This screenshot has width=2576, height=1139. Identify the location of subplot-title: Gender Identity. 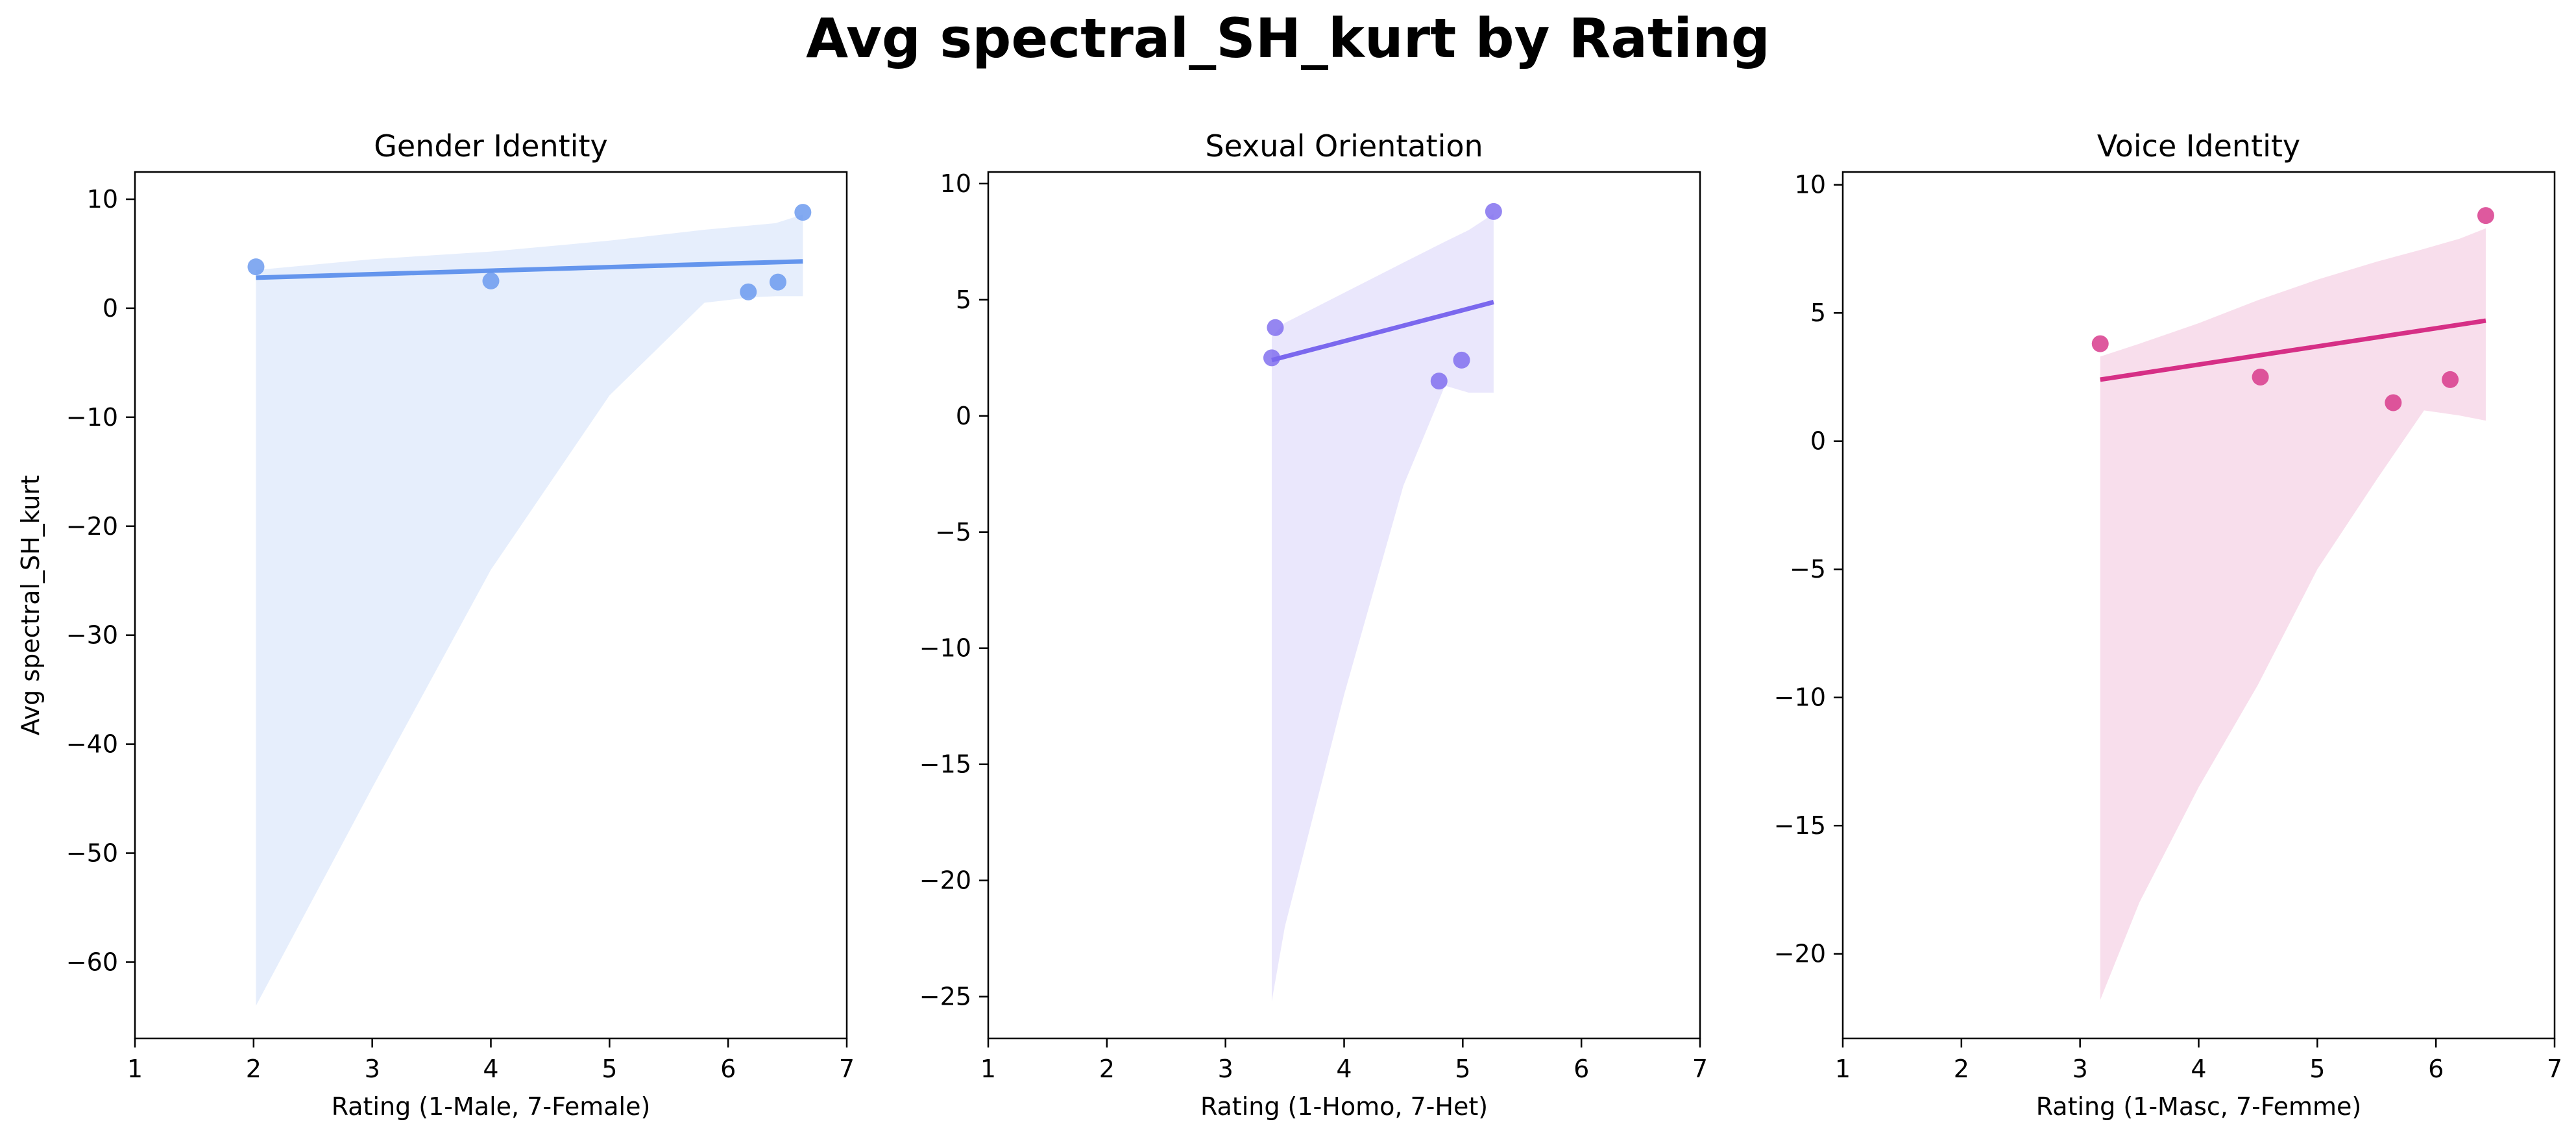
(490, 146).